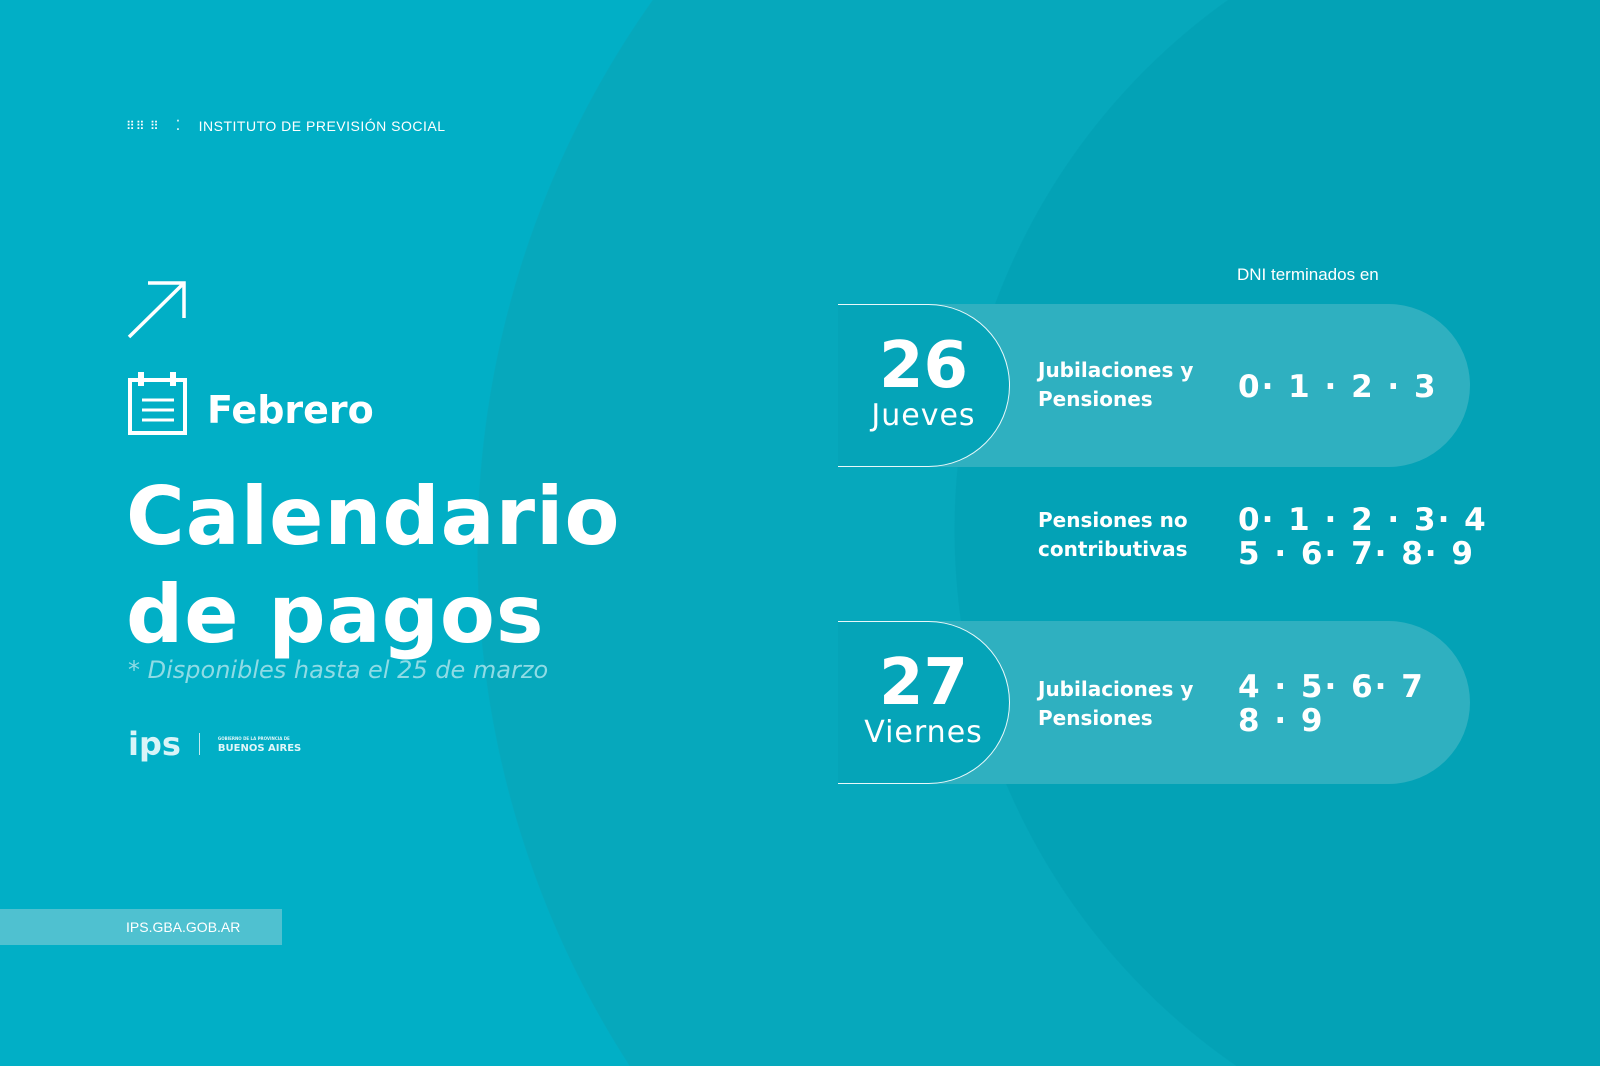 The image size is (1600, 1066). What do you see at coordinates (373, 566) in the screenshot?
I see `page-title: Calendario de pagos` at bounding box center [373, 566].